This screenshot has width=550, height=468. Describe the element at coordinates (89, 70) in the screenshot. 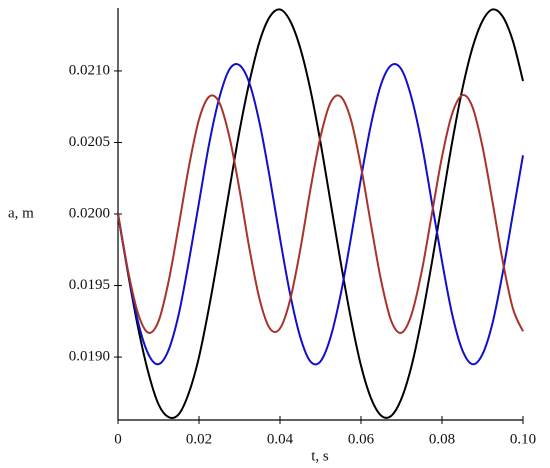

I see `y-tick-label: 0.0210` at that location.